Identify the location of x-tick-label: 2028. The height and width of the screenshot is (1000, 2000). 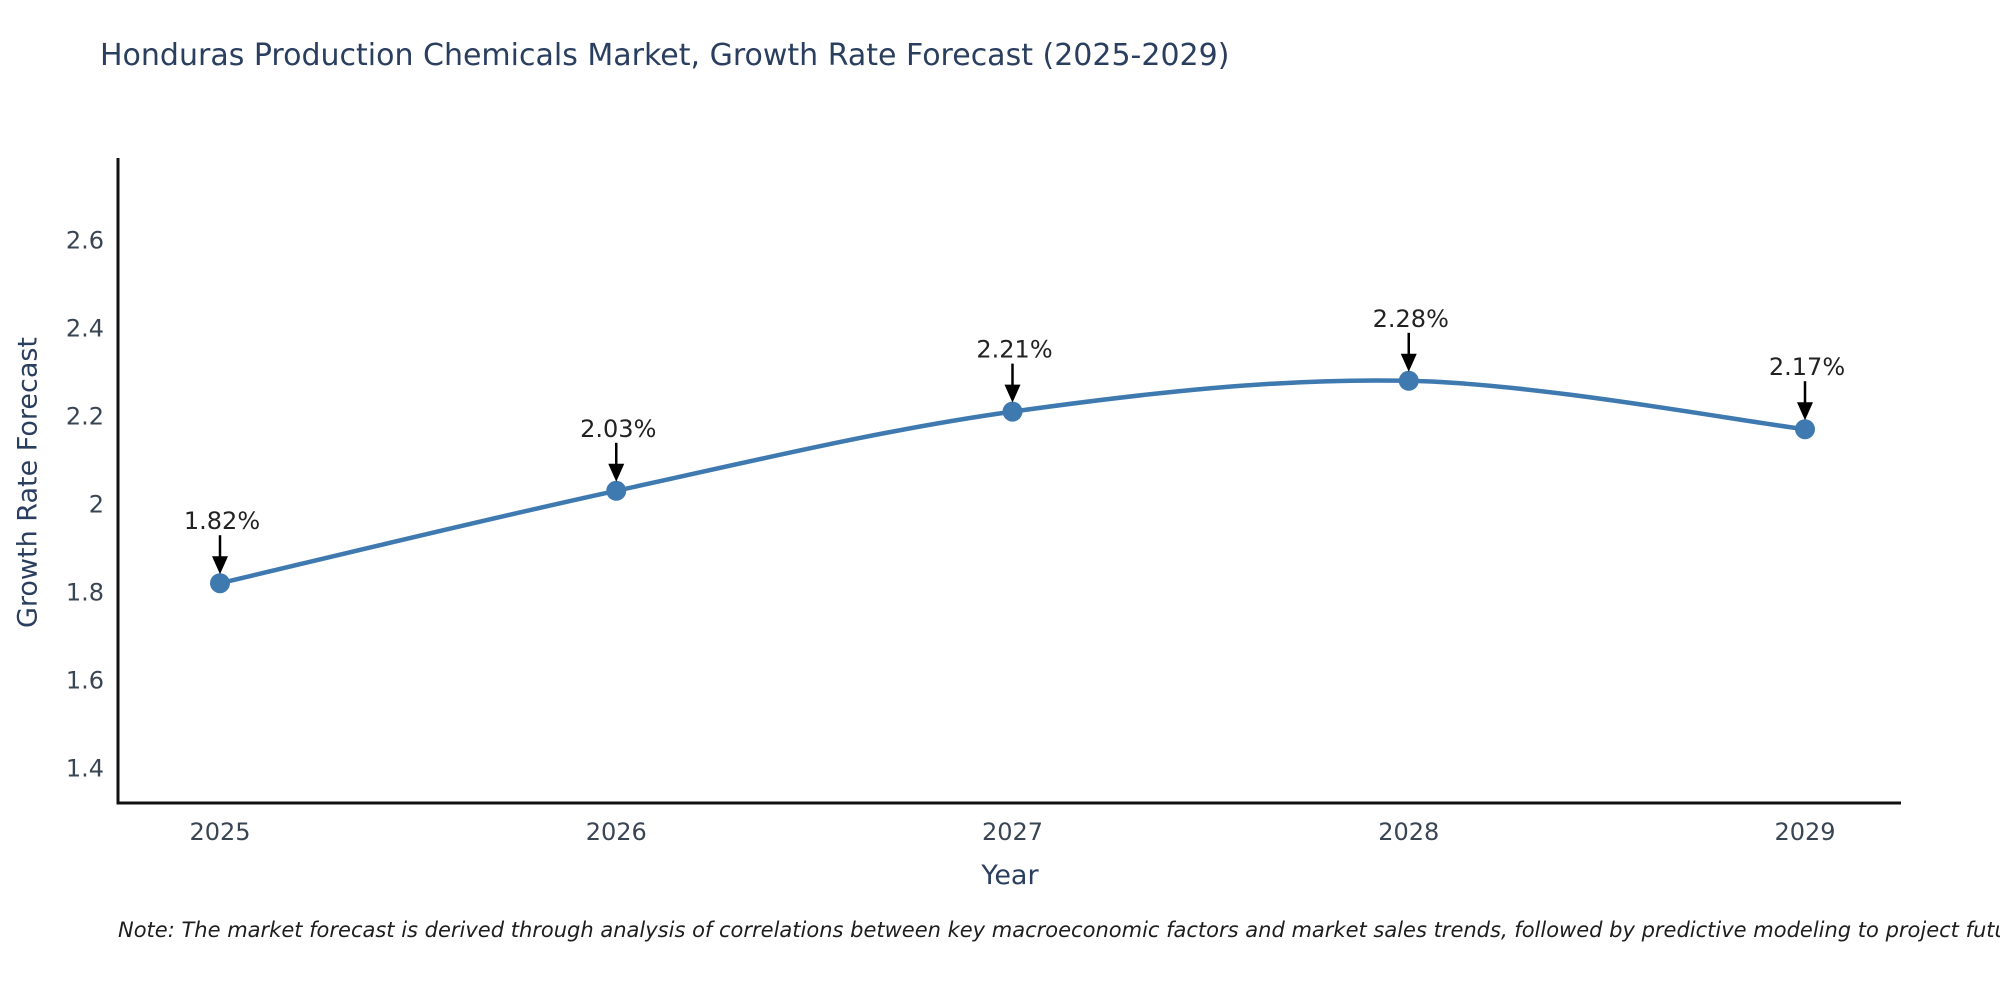
(1408, 832).